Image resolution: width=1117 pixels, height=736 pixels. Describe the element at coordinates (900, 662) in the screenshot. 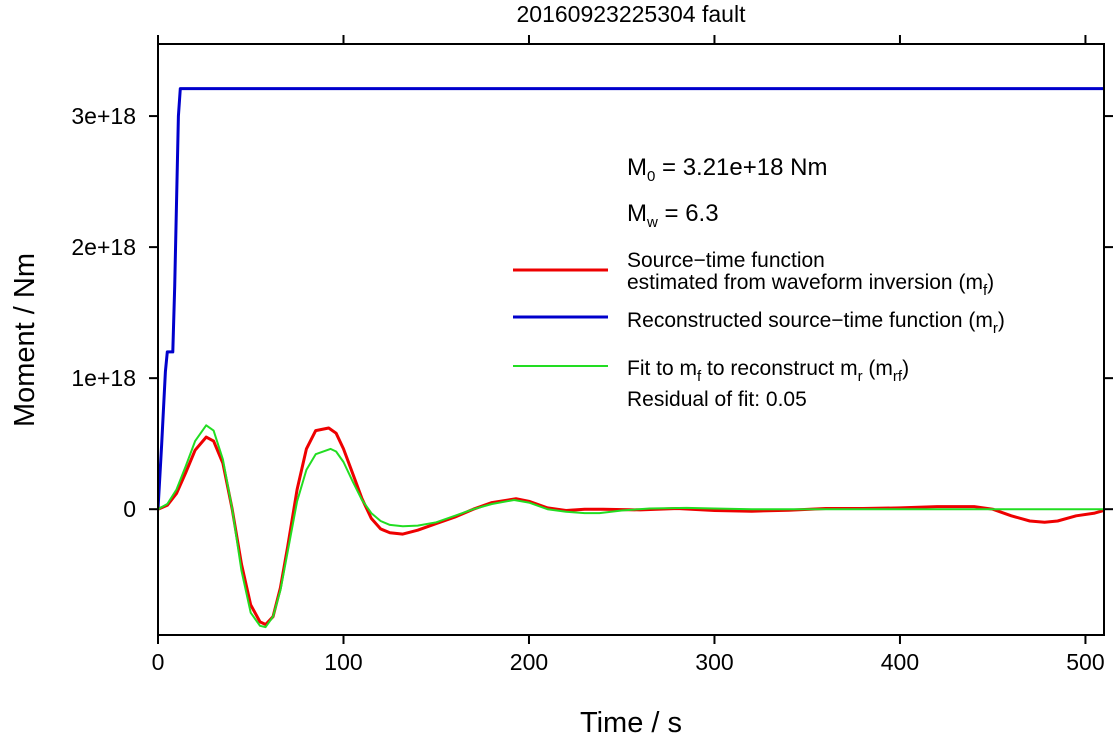

I see `x-tick-label: 400` at that location.